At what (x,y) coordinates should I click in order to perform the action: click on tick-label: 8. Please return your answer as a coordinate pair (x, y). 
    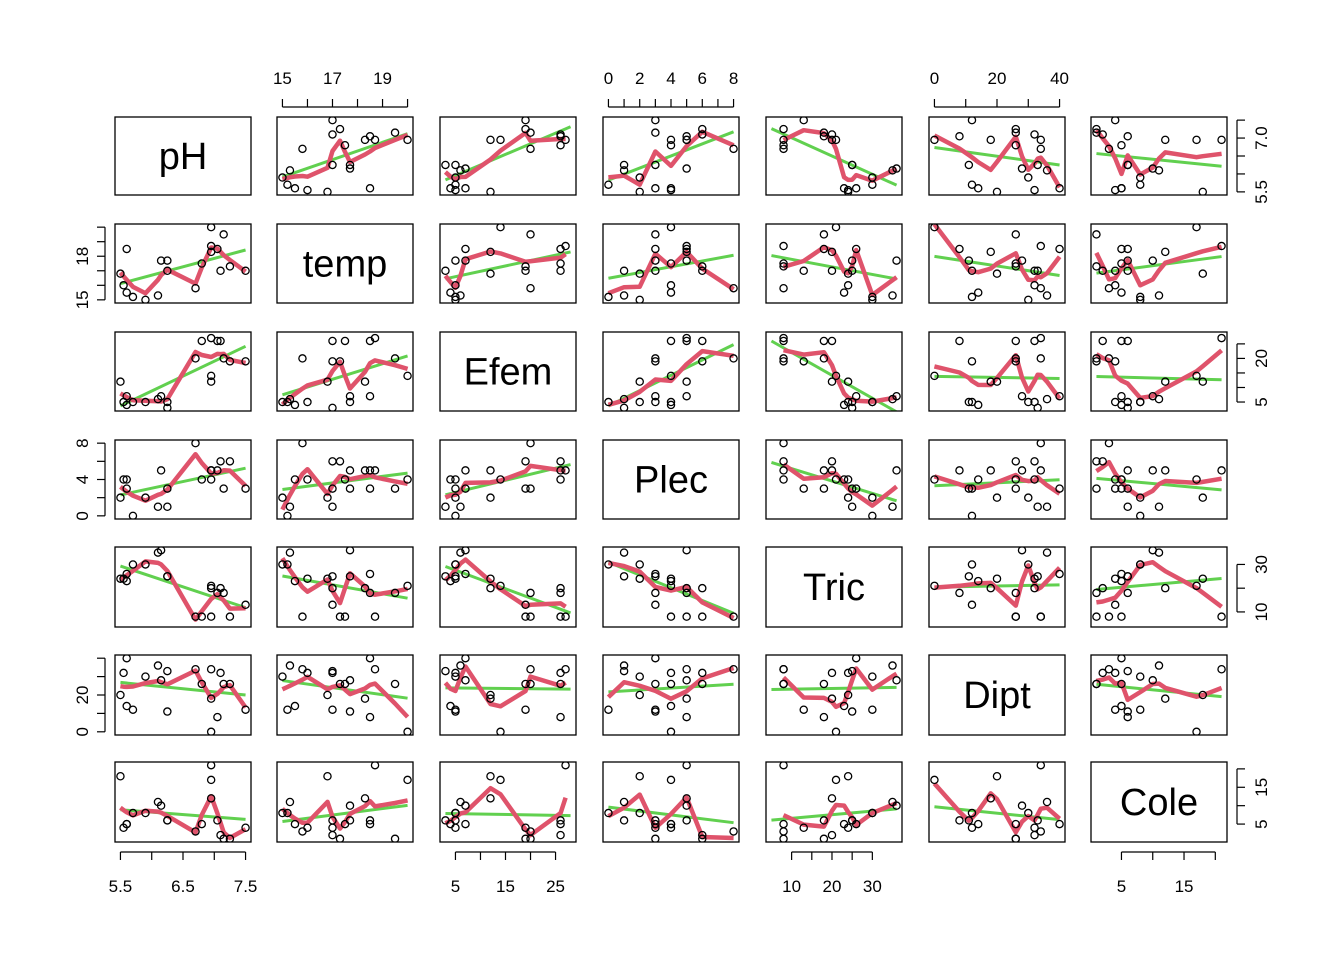
    Looking at the image, I should click on (733, 78).